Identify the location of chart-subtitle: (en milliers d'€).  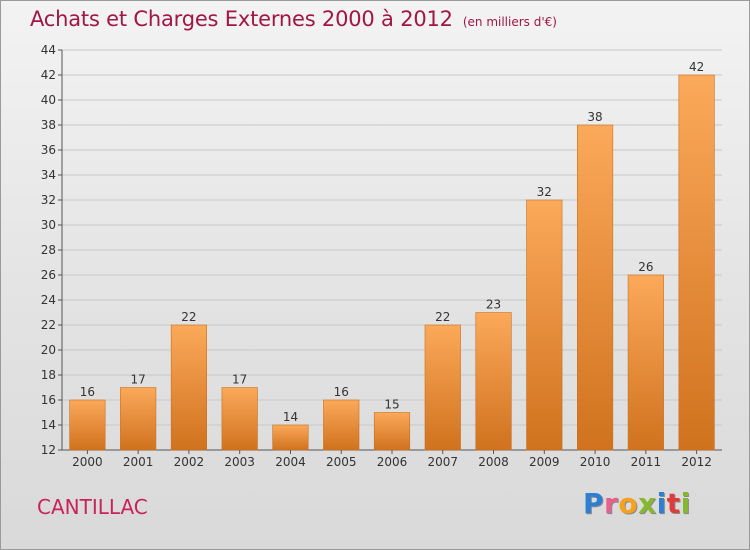
(509, 22).